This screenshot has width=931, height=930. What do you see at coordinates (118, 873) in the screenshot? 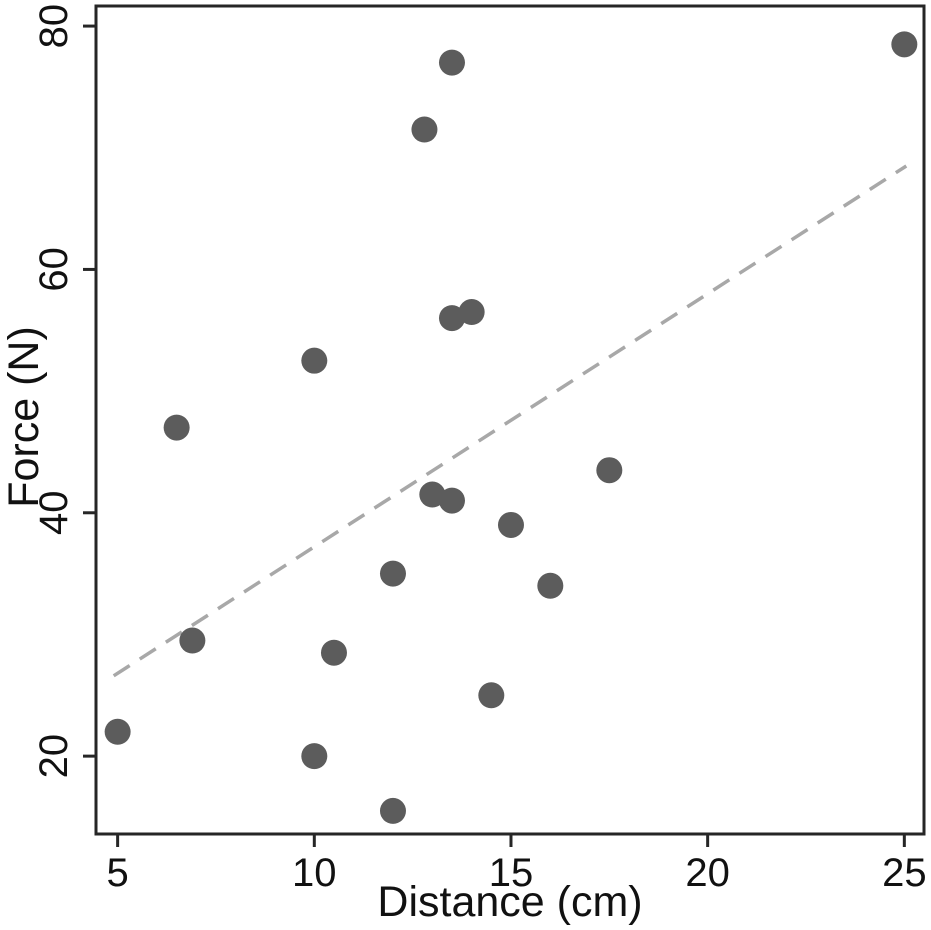
I see `x-tick-label: 5` at bounding box center [118, 873].